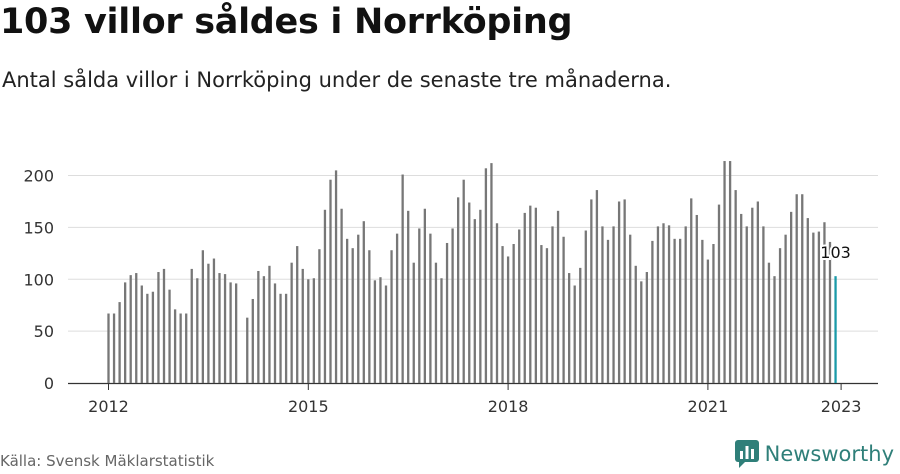 The width and height of the screenshot is (900, 474). I want to click on x-axis-tick-labels: 2012 2015 2018 2021 2023, so click(474, 400).